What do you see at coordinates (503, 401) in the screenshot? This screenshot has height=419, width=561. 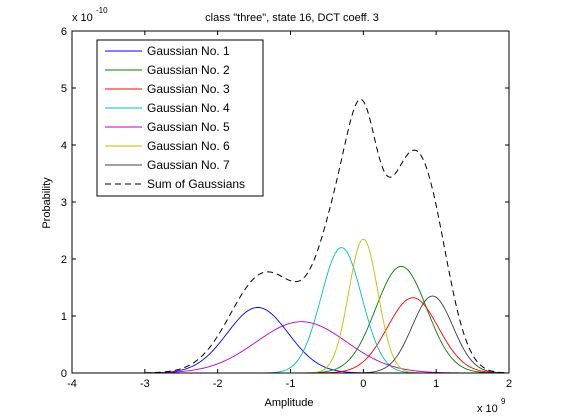 I see `x-exponent-power: 9` at bounding box center [503, 401].